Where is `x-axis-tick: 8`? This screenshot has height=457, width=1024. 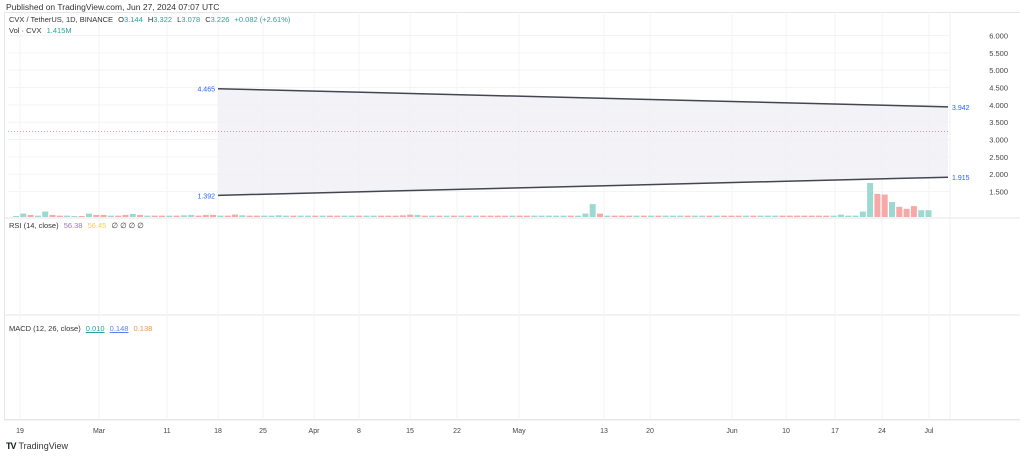
x-axis-tick: 8 is located at coordinates (359, 431).